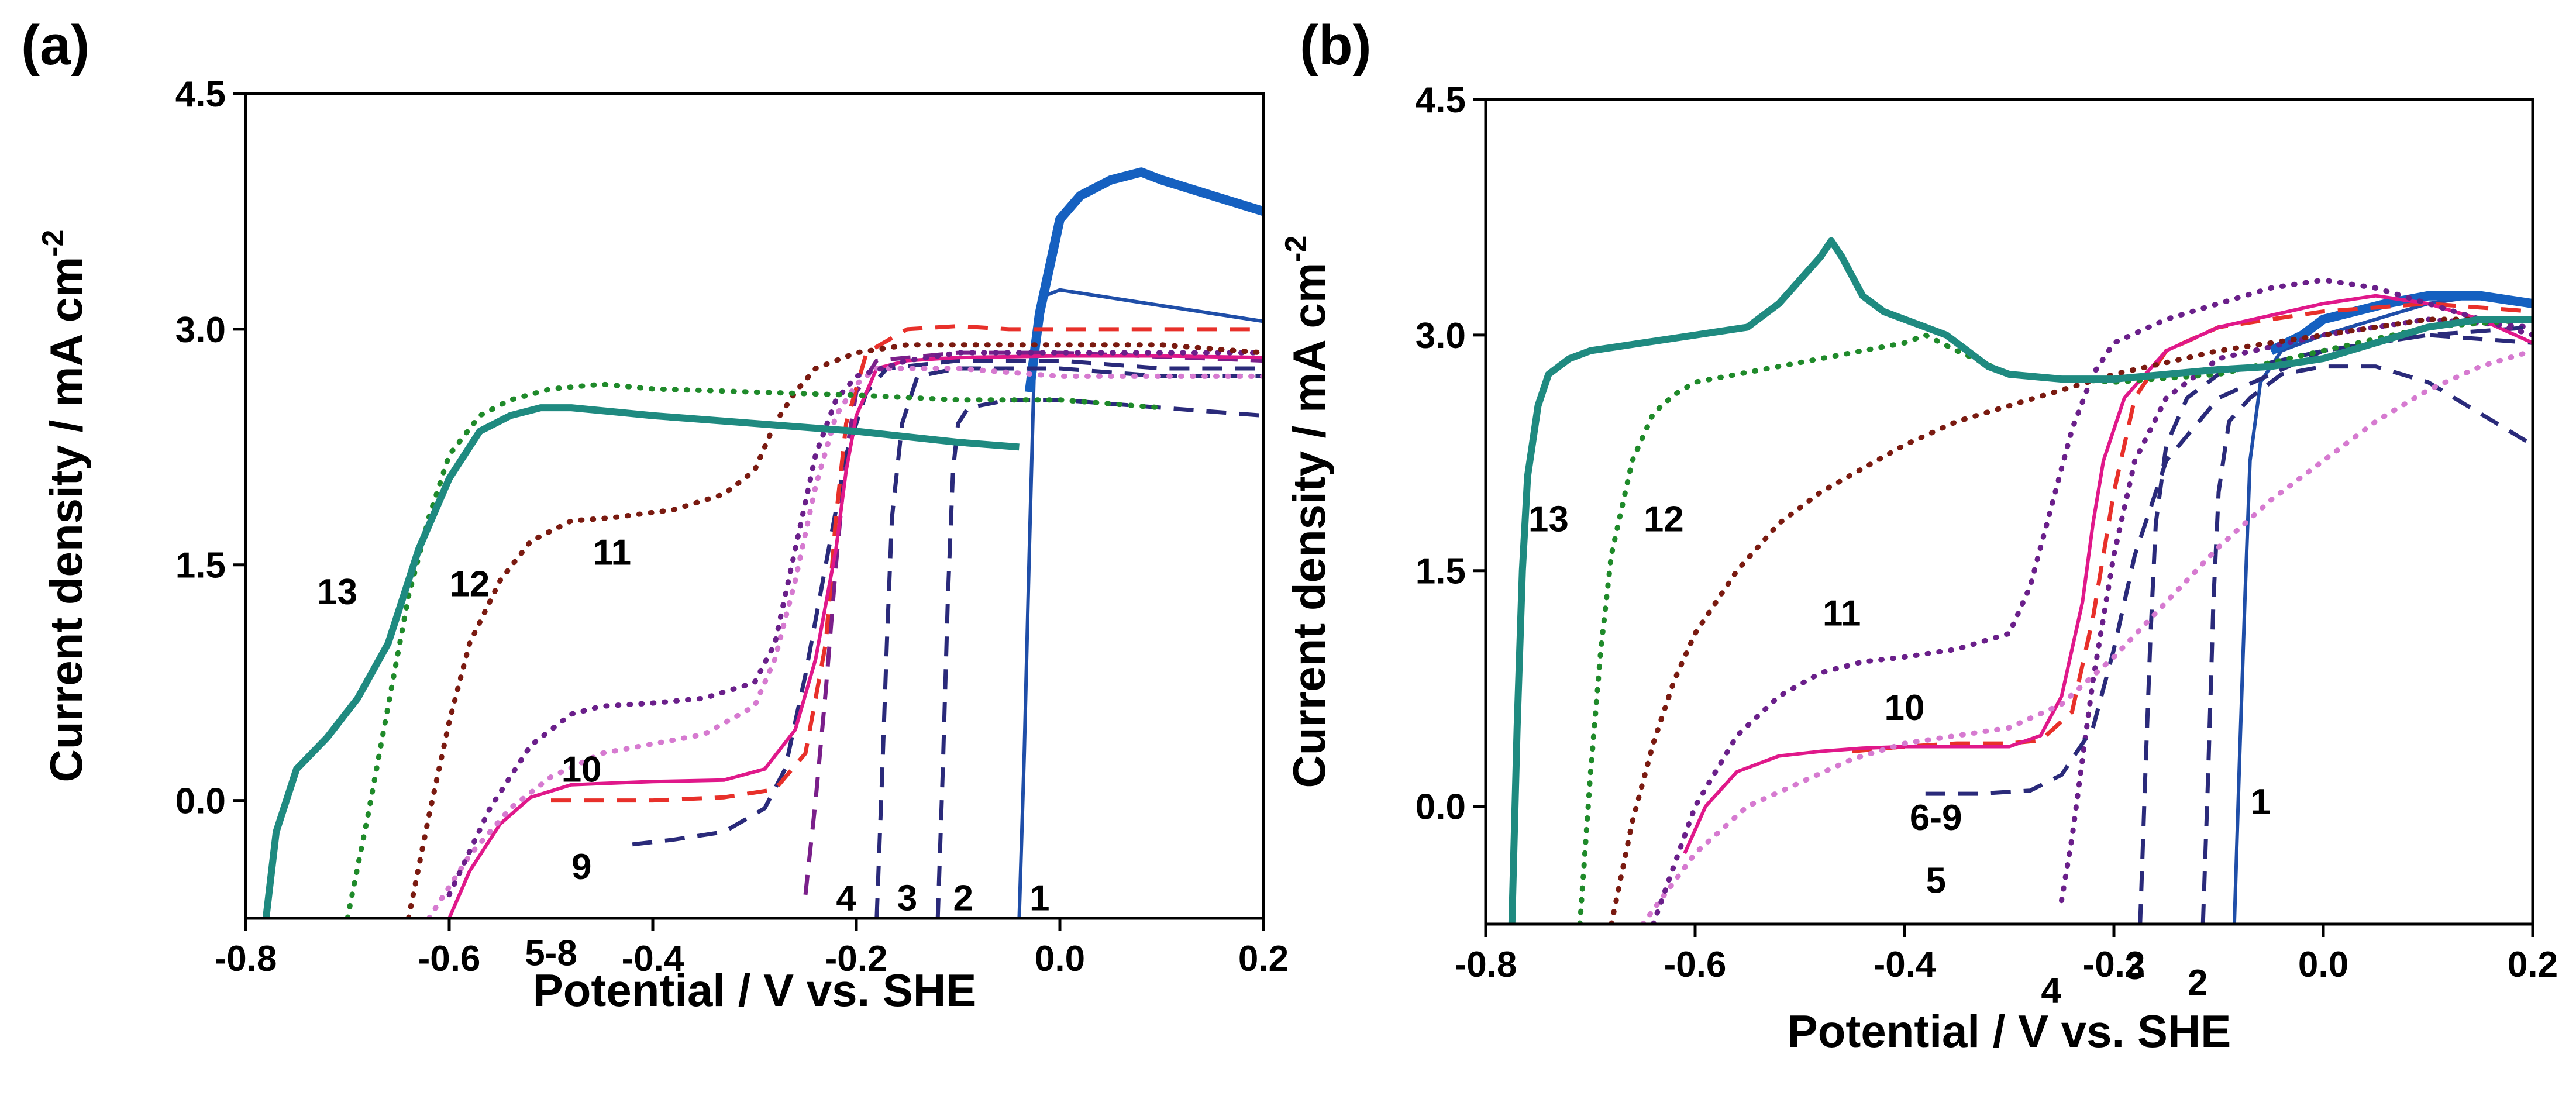 The image size is (2576, 1106). Describe the element at coordinates (551, 953) in the screenshot. I see `panel-a-curve-label: 5-8` at that location.